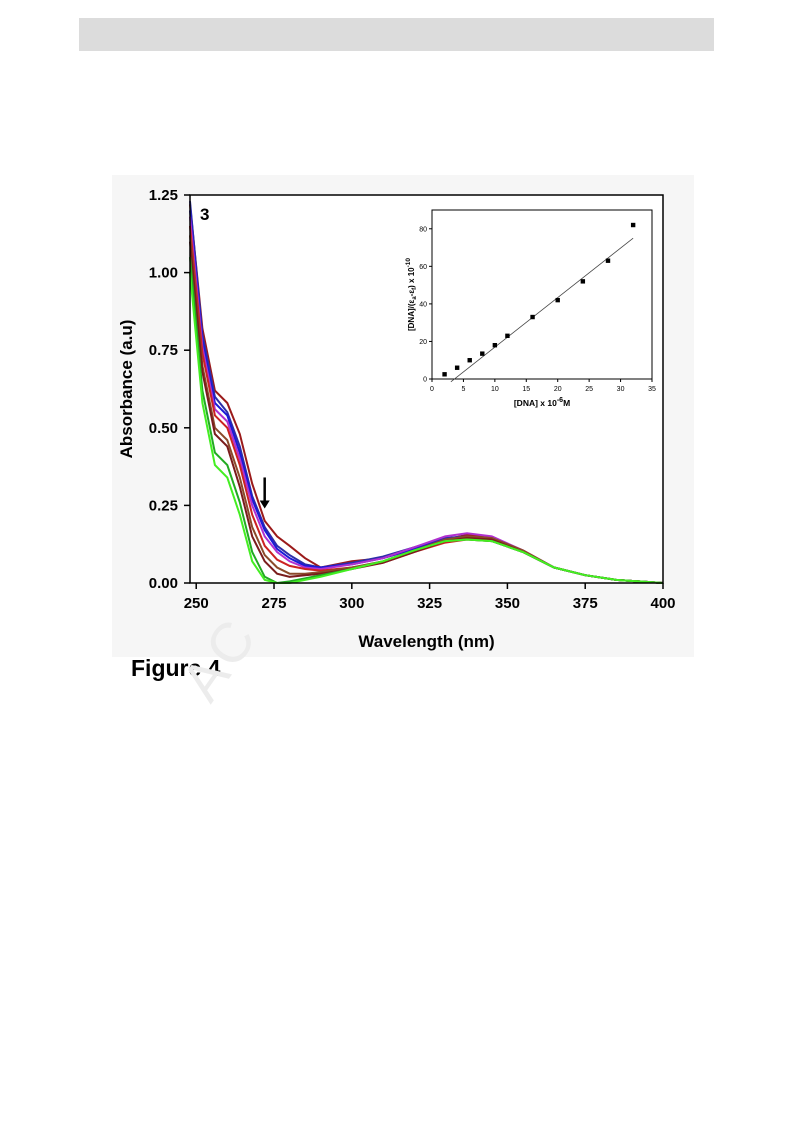 The image size is (793, 1123). Describe the element at coordinates (526, 389) in the screenshot. I see `inset-x-tick-label: 15` at that location.